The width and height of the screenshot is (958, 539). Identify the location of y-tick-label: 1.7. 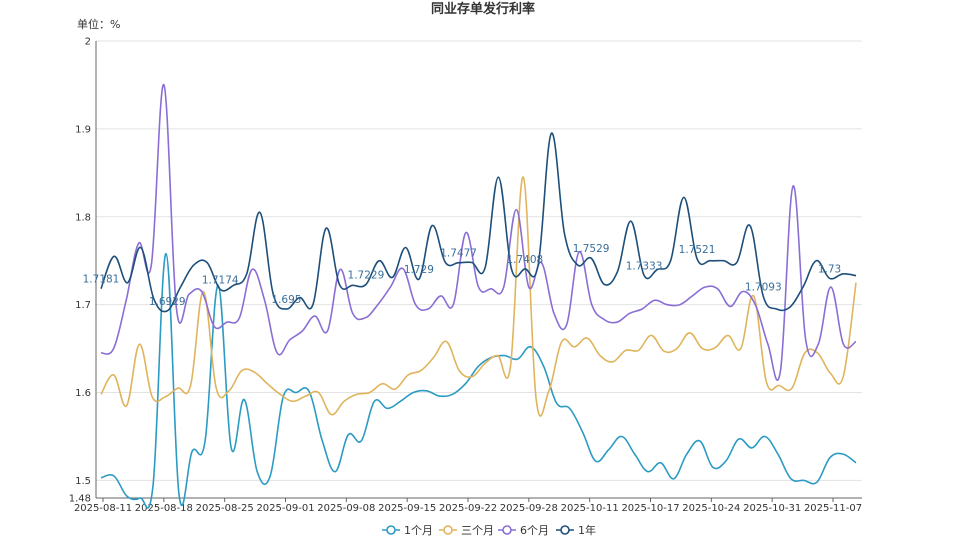
(83, 305).